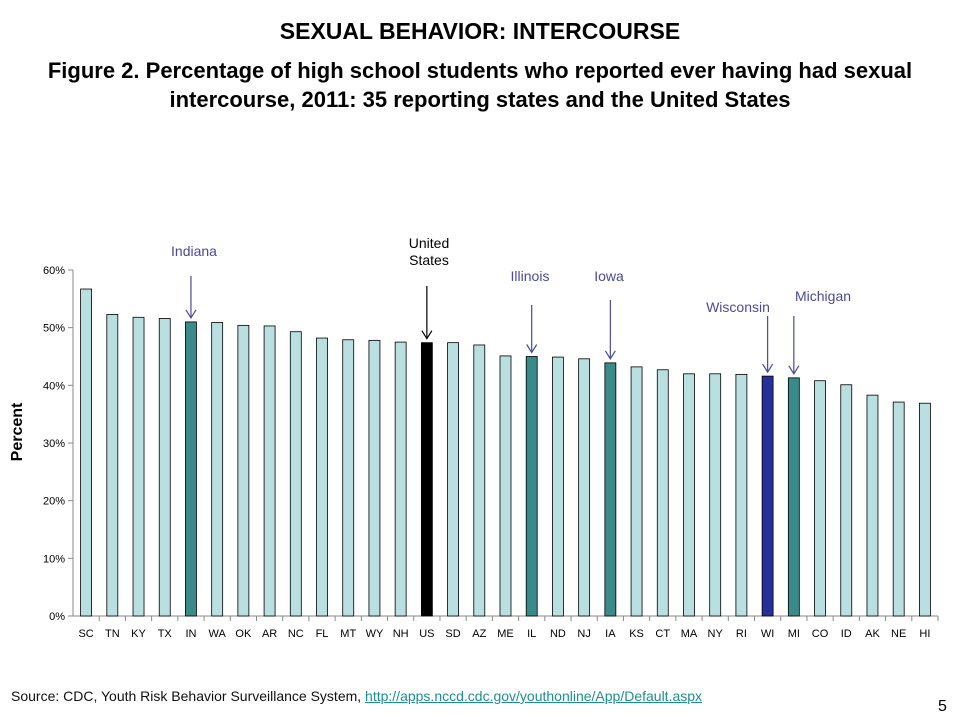  What do you see at coordinates (662, 493) in the screenshot?
I see `bar-ct` at bounding box center [662, 493].